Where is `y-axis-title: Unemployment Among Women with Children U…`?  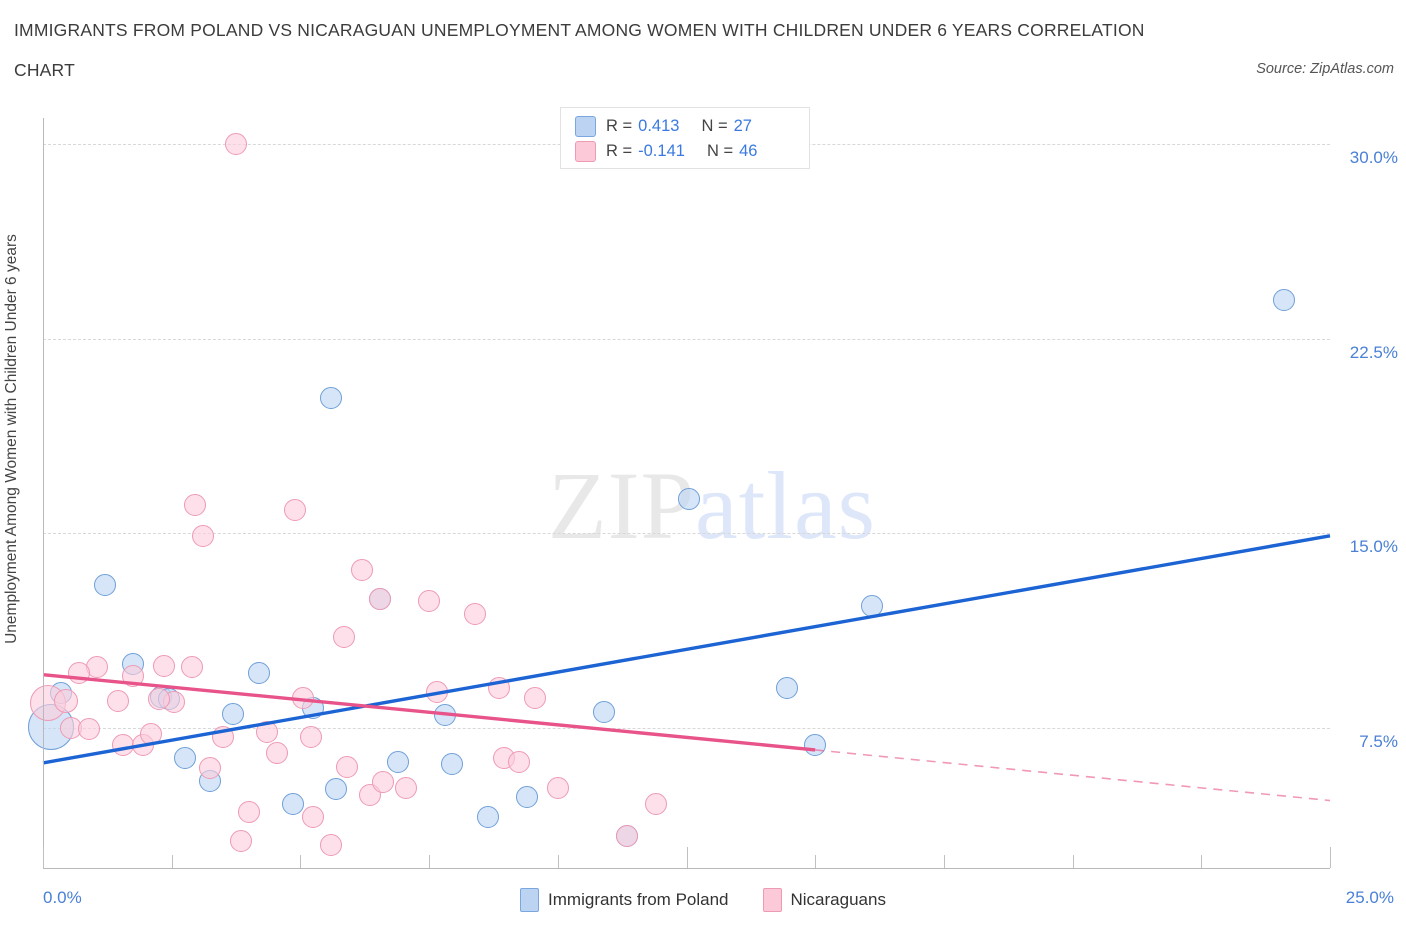 y-axis-title: Unemployment Among Women with Children U… is located at coordinates (11, 439).